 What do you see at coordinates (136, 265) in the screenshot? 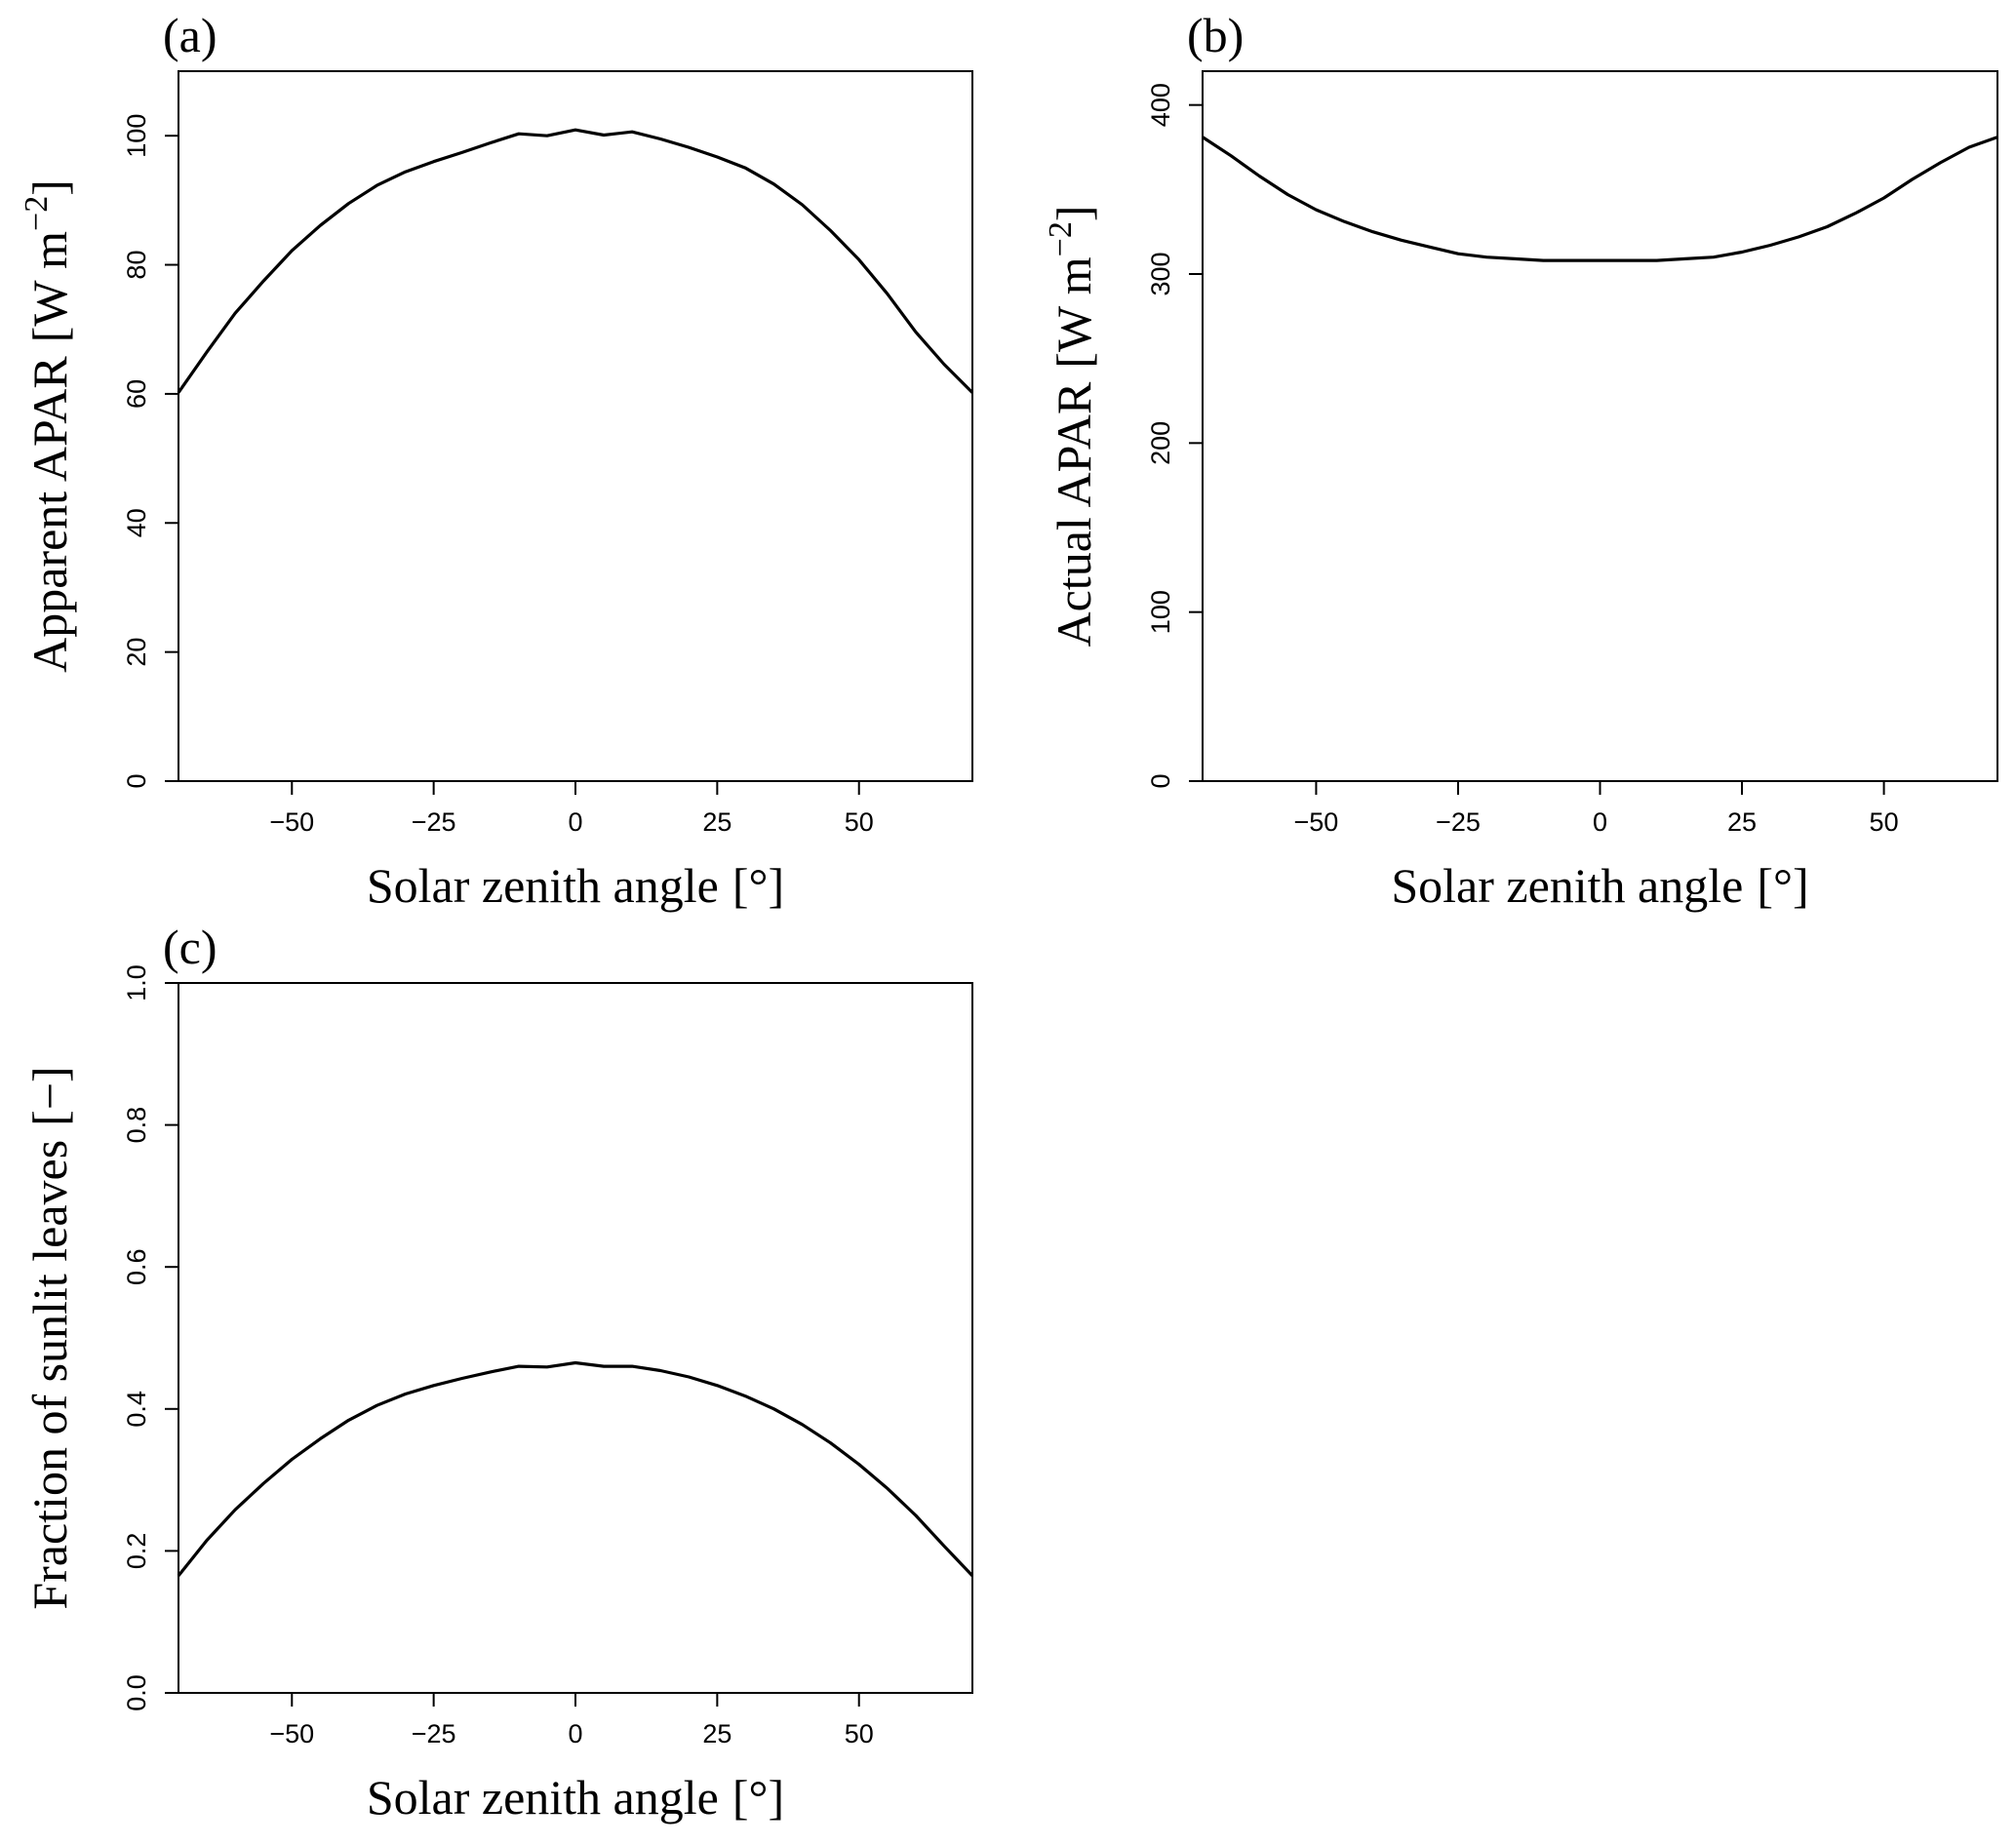
I see `y-tick-label: 80` at bounding box center [136, 265].